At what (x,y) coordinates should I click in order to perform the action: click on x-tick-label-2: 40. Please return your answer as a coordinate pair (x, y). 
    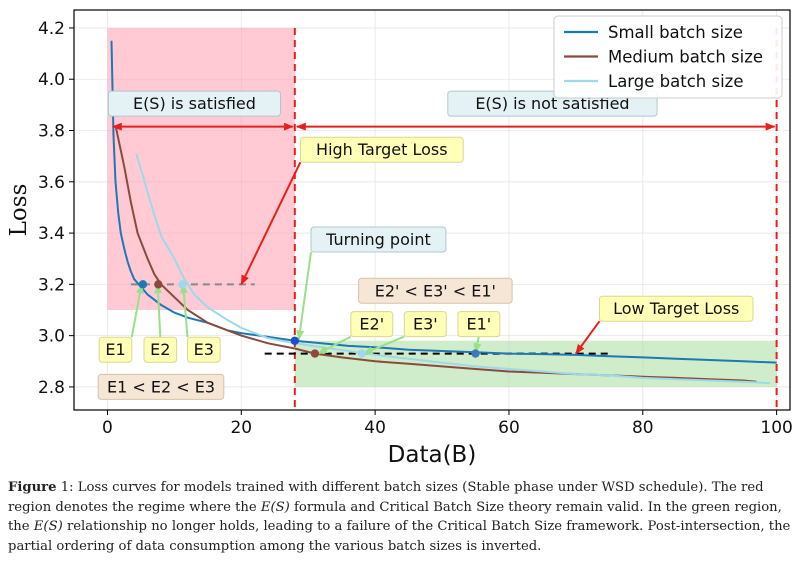
    Looking at the image, I should click on (375, 428).